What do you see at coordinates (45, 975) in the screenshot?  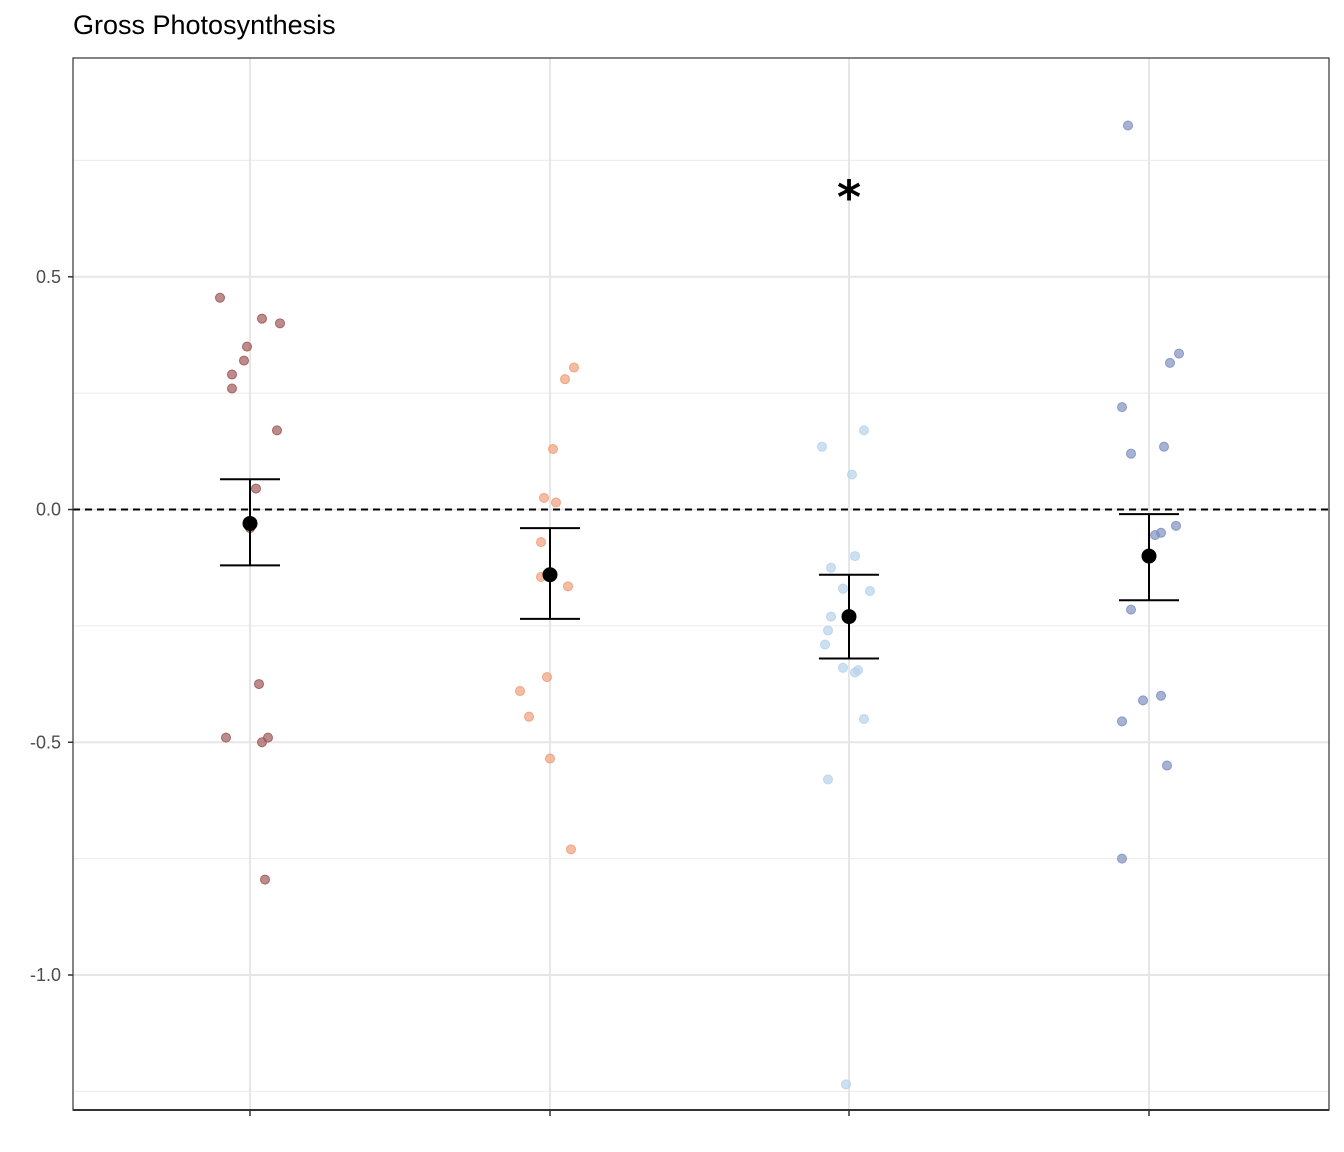 I see `y-tick-label: -1.0` at bounding box center [45, 975].